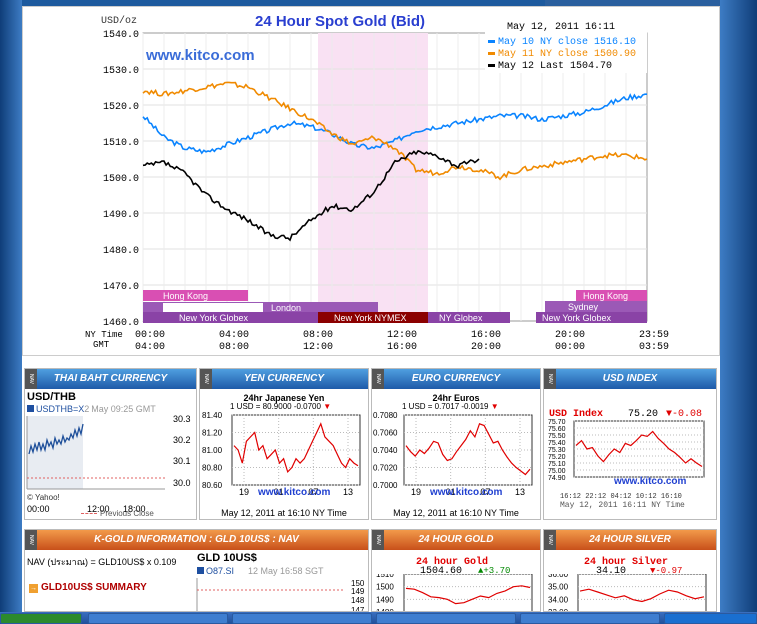 This screenshot has width=757, height=624. I want to click on thai-baht-ytick-2: 30.1, so click(182, 461).